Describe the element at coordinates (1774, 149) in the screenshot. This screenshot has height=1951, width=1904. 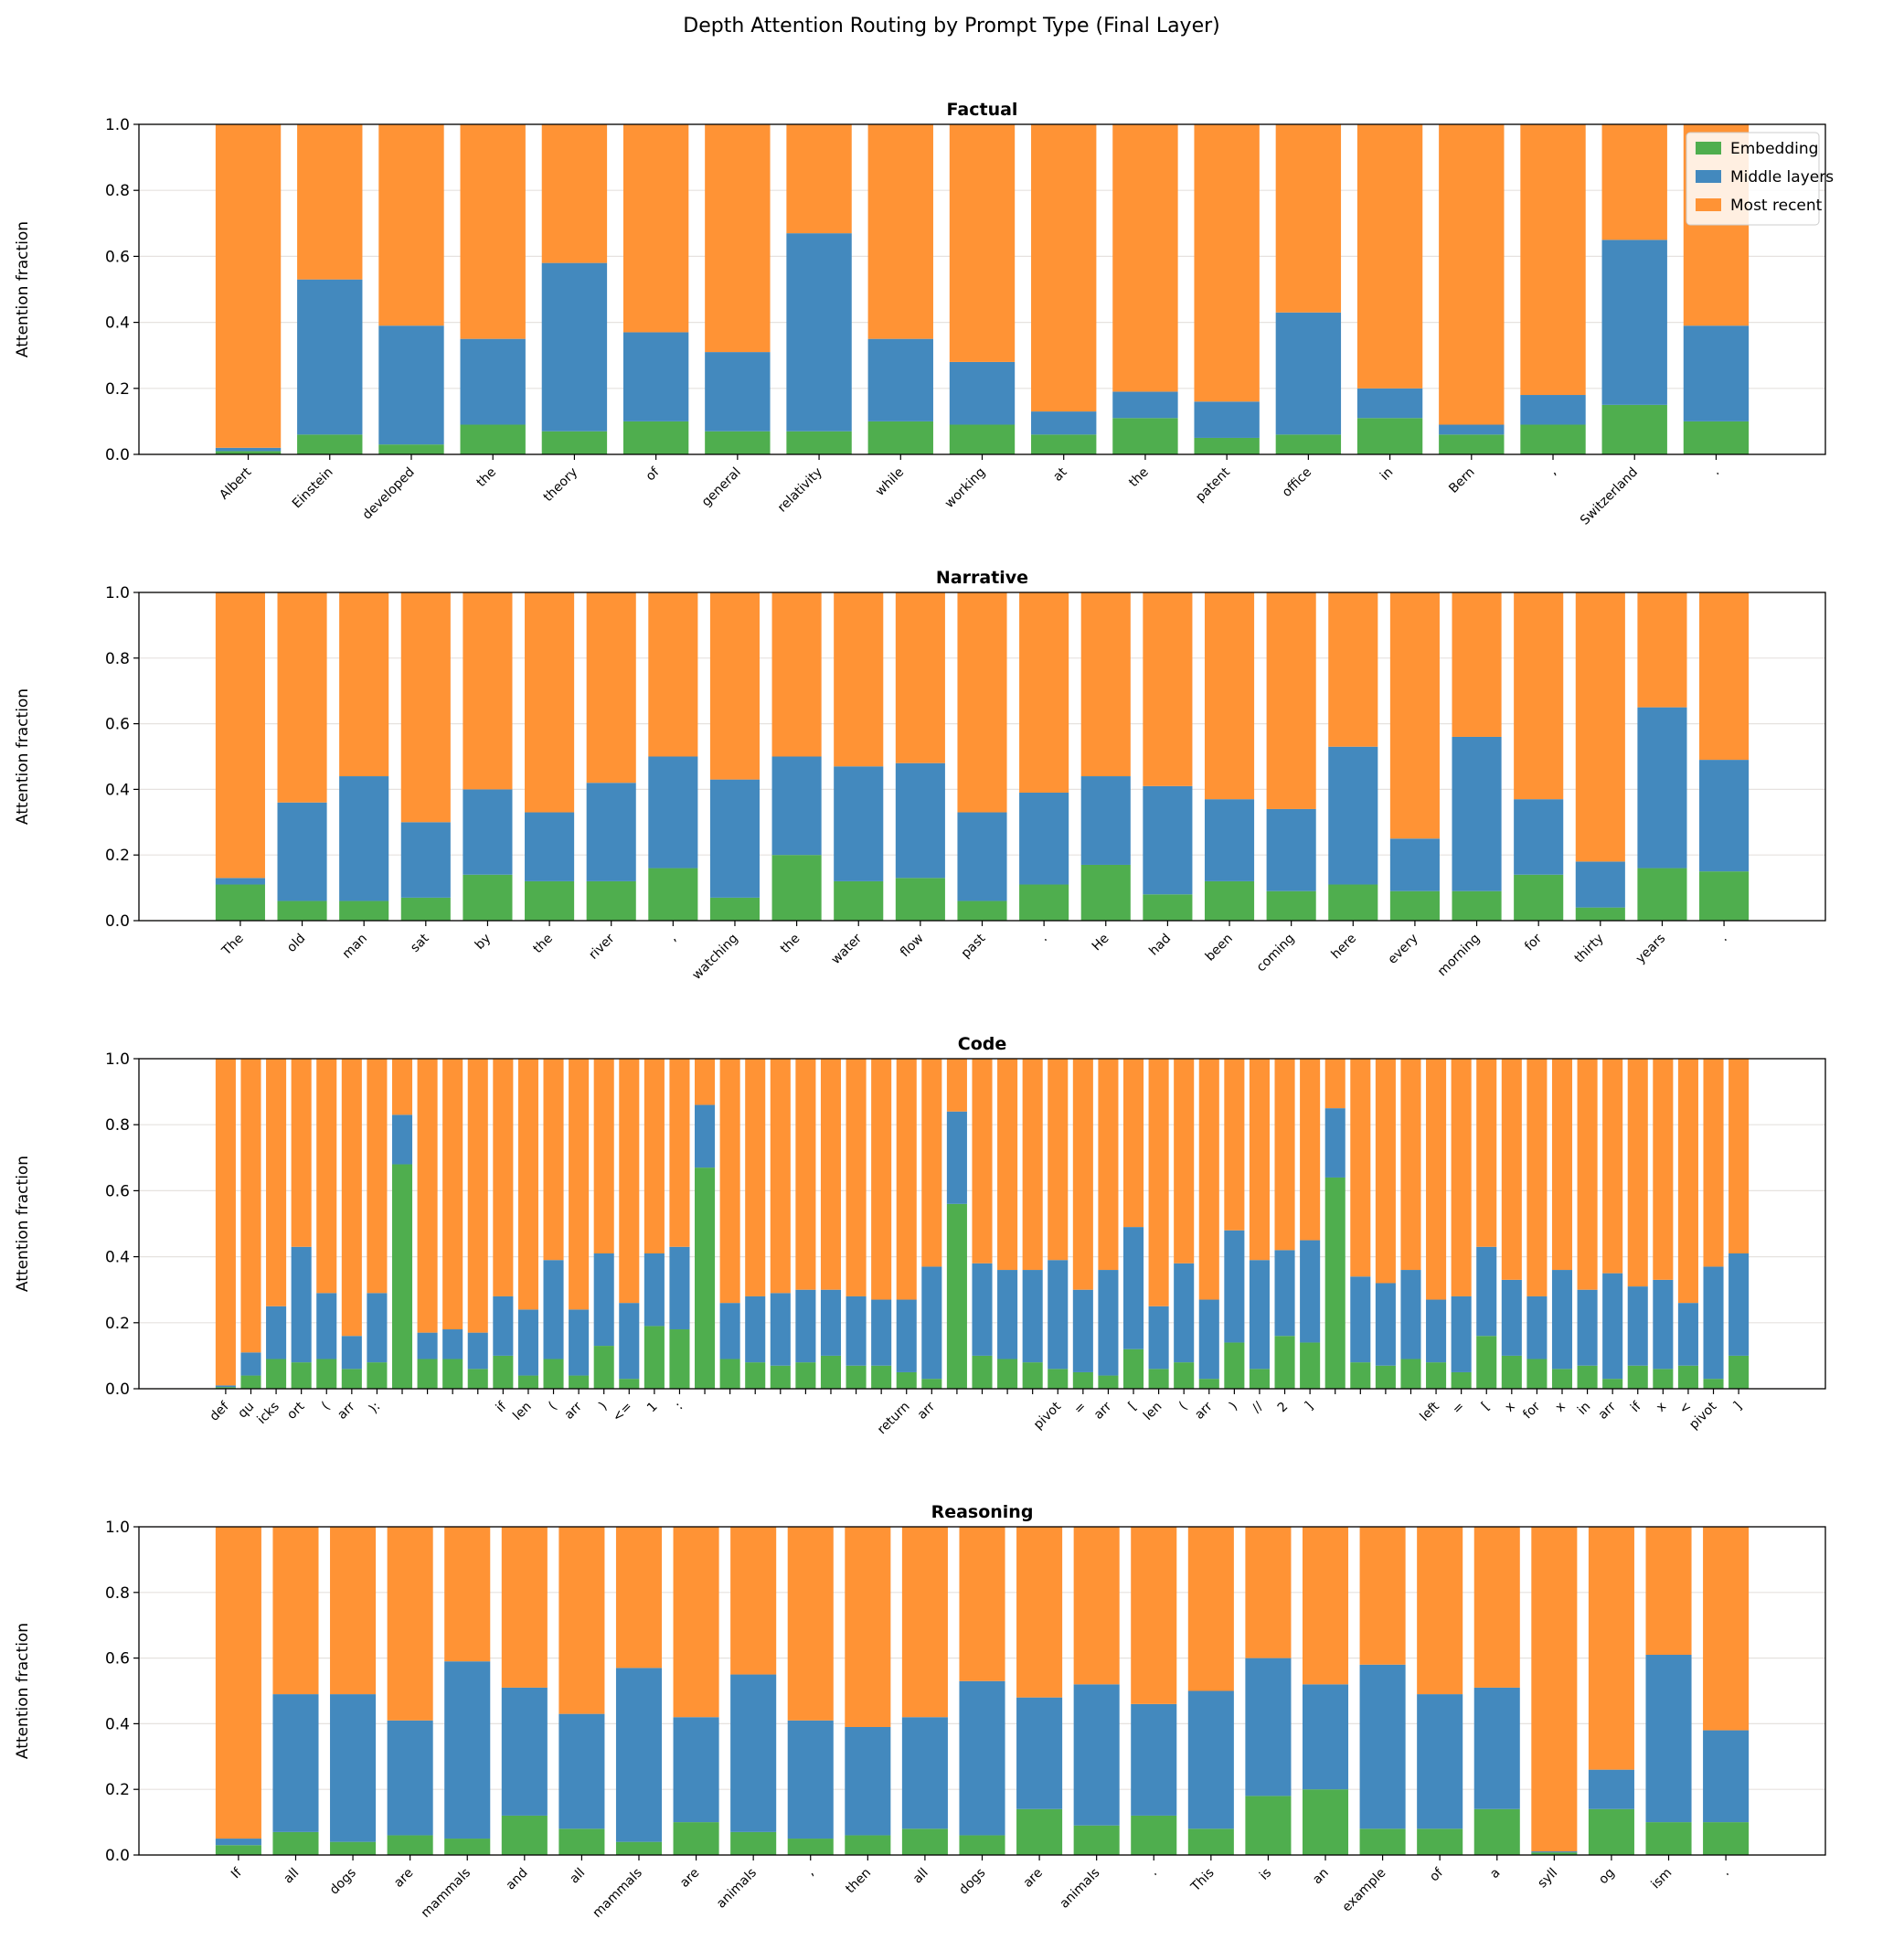
I see `legend-label: Embedding` at that location.